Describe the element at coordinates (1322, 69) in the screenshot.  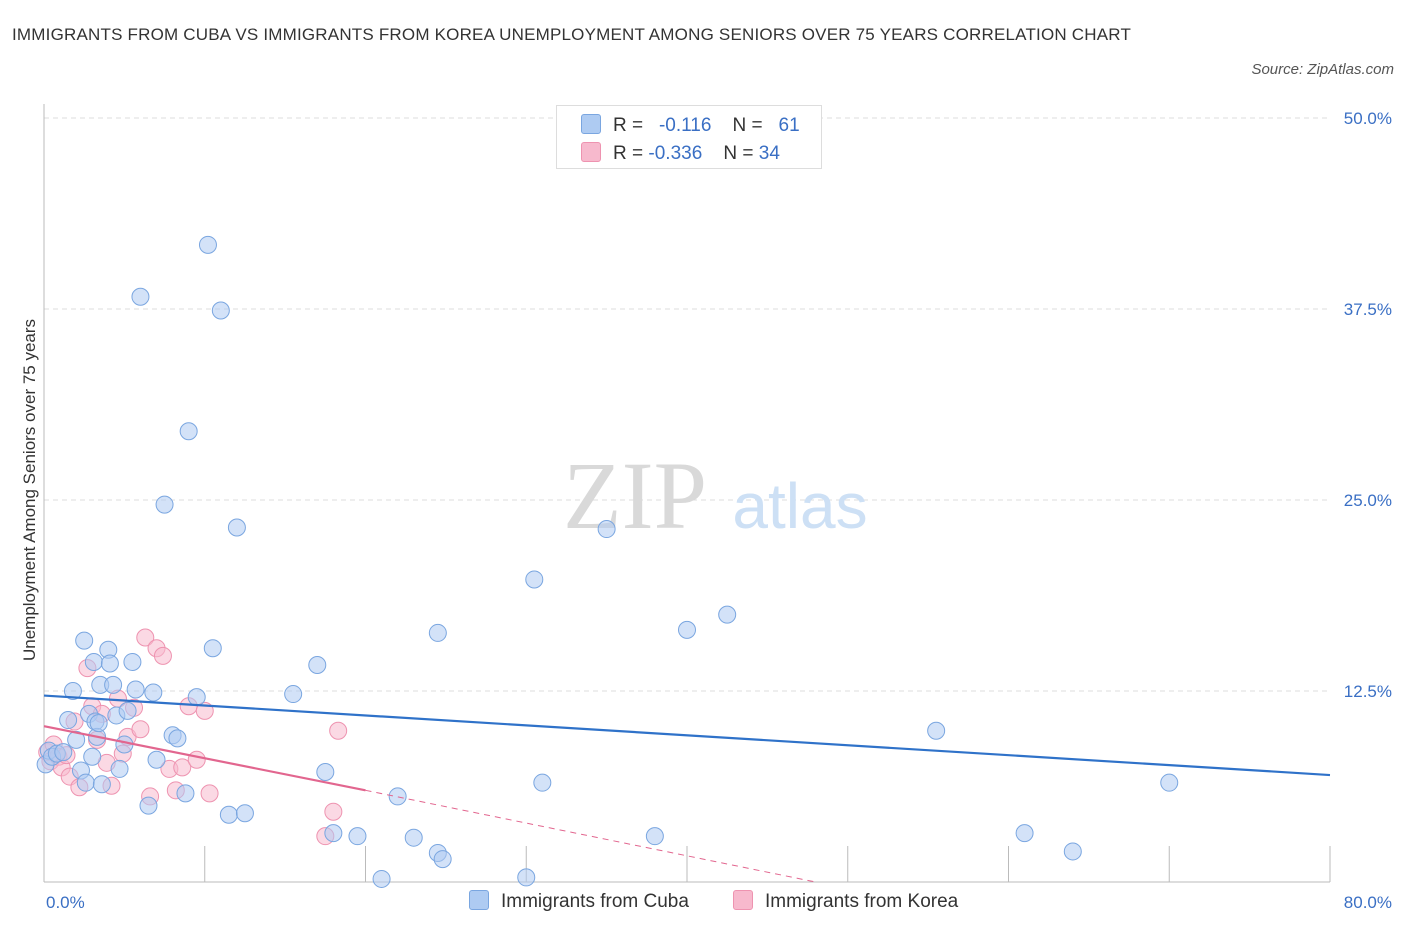
I see `source-label: Source: ZipAtlas.com` at that location.